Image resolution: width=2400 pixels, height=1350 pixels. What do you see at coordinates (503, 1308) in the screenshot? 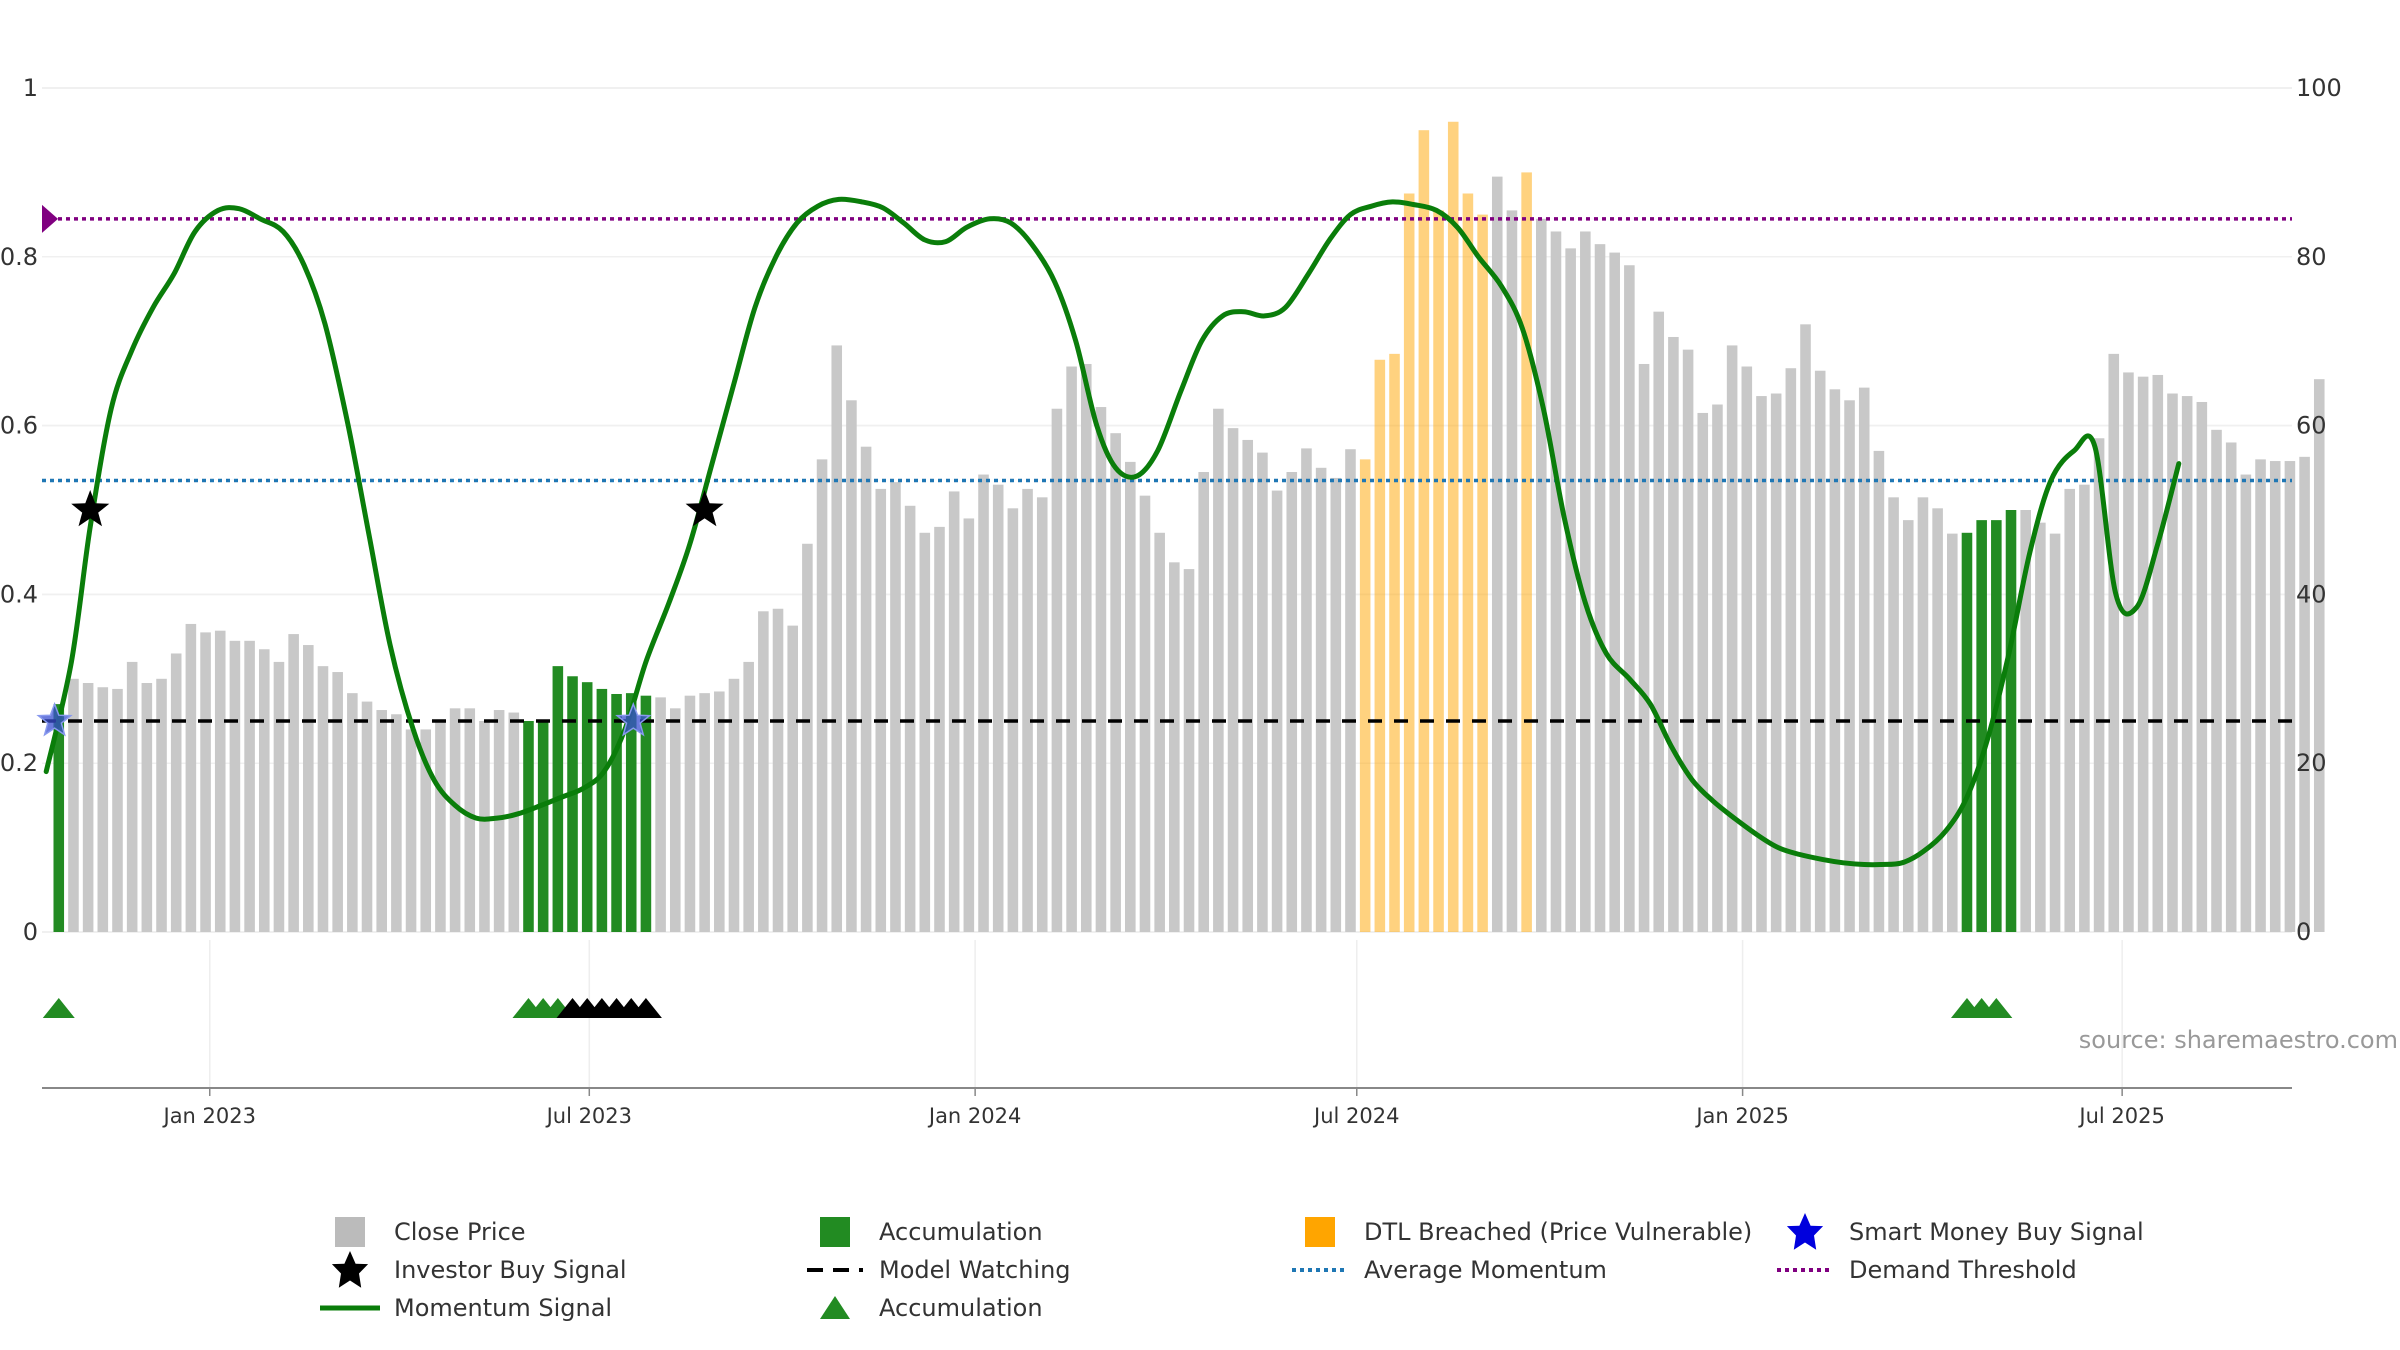
I see `legend-label: Momentum Signal` at bounding box center [503, 1308].